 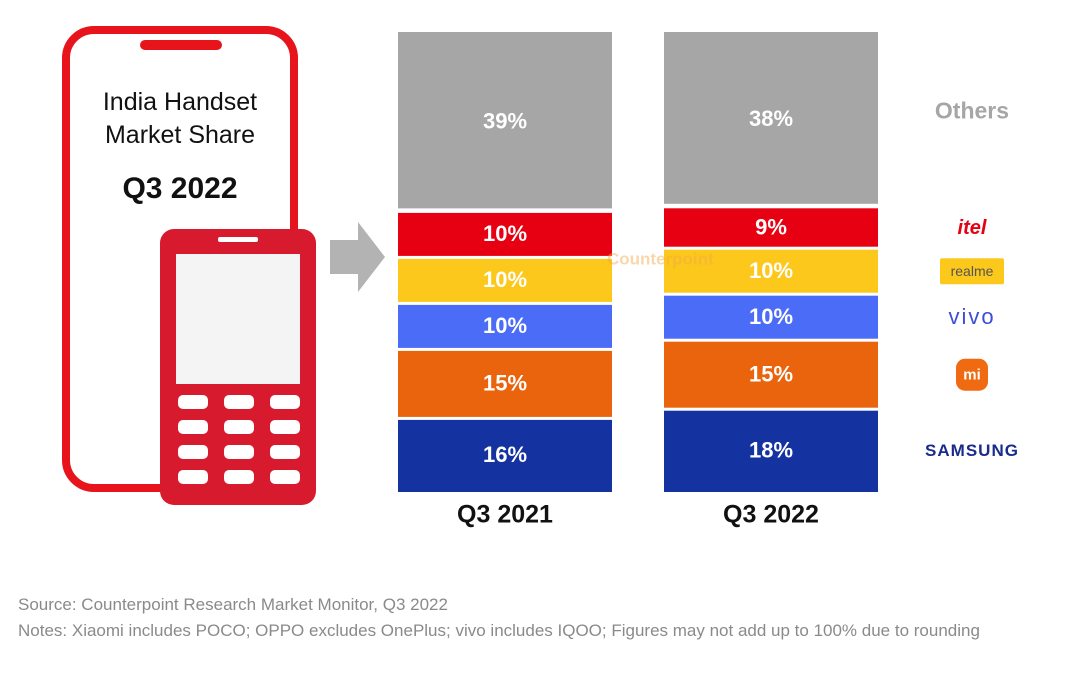 I want to click on legend-label: mi, so click(x=972, y=375).